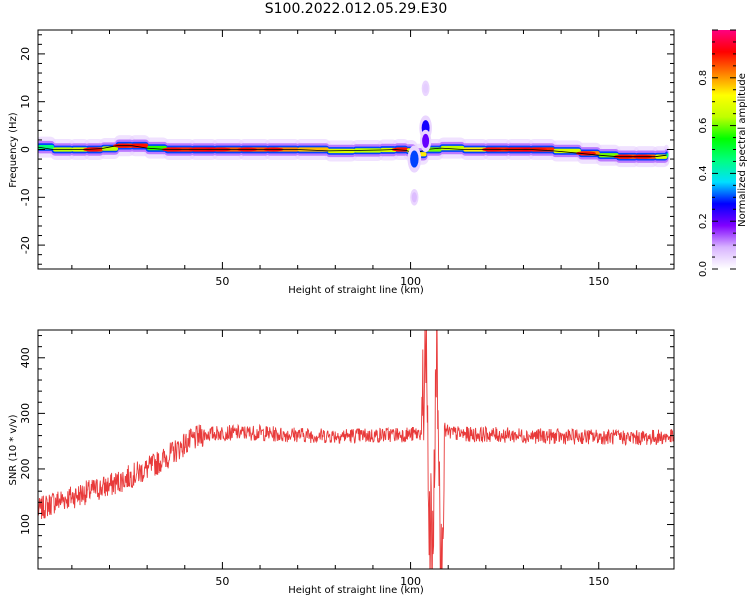 The width and height of the screenshot is (750, 600). Describe the element at coordinates (352, 151) in the screenshot. I see `ridge-line` at that location.